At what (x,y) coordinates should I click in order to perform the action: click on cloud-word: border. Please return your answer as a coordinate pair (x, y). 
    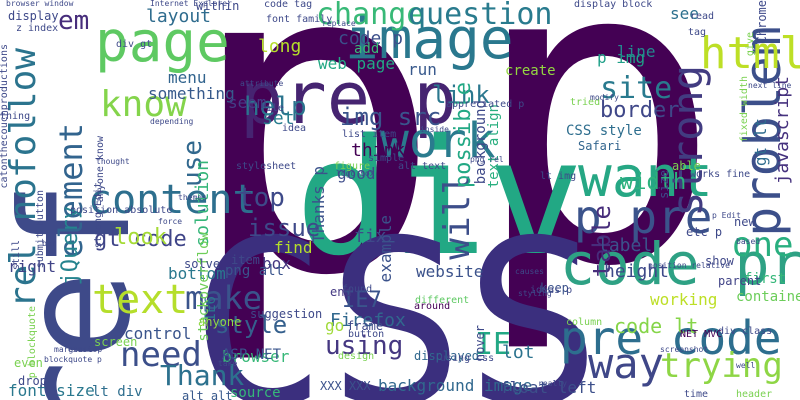
    Looking at the image, I should click on (640, 110).